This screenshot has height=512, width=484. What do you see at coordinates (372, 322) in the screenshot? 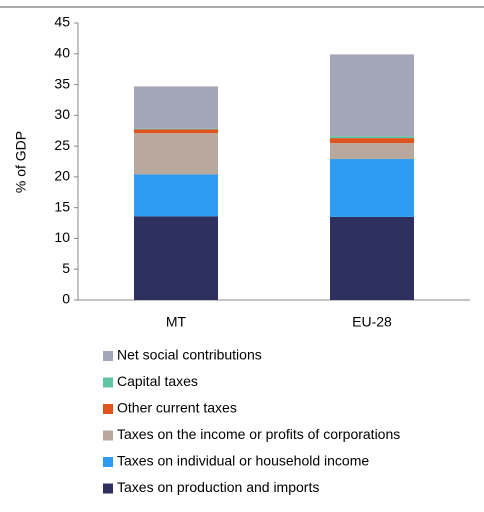
I see `x-tick-label: EU-28` at bounding box center [372, 322].